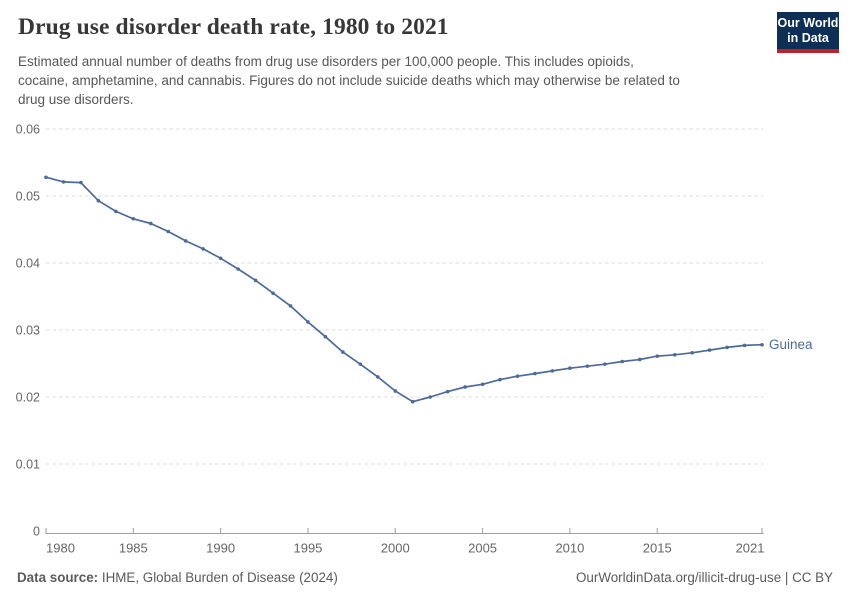  I want to click on y-axis-tick-label: 0.06, so click(28, 130).